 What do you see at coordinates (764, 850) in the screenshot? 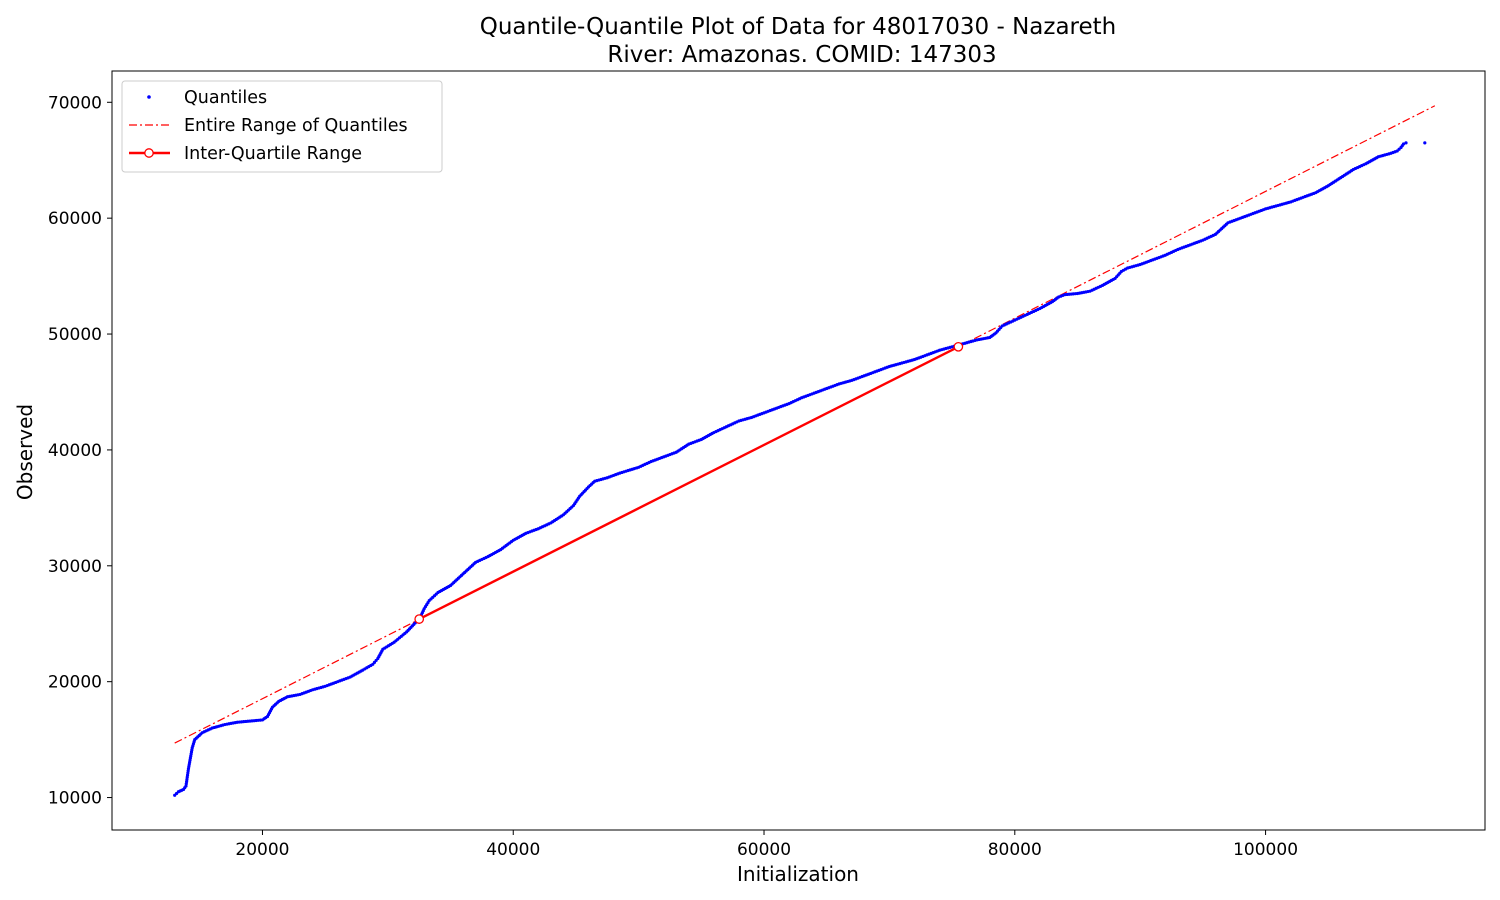
I see `x-tick-label: 60000` at bounding box center [764, 850].